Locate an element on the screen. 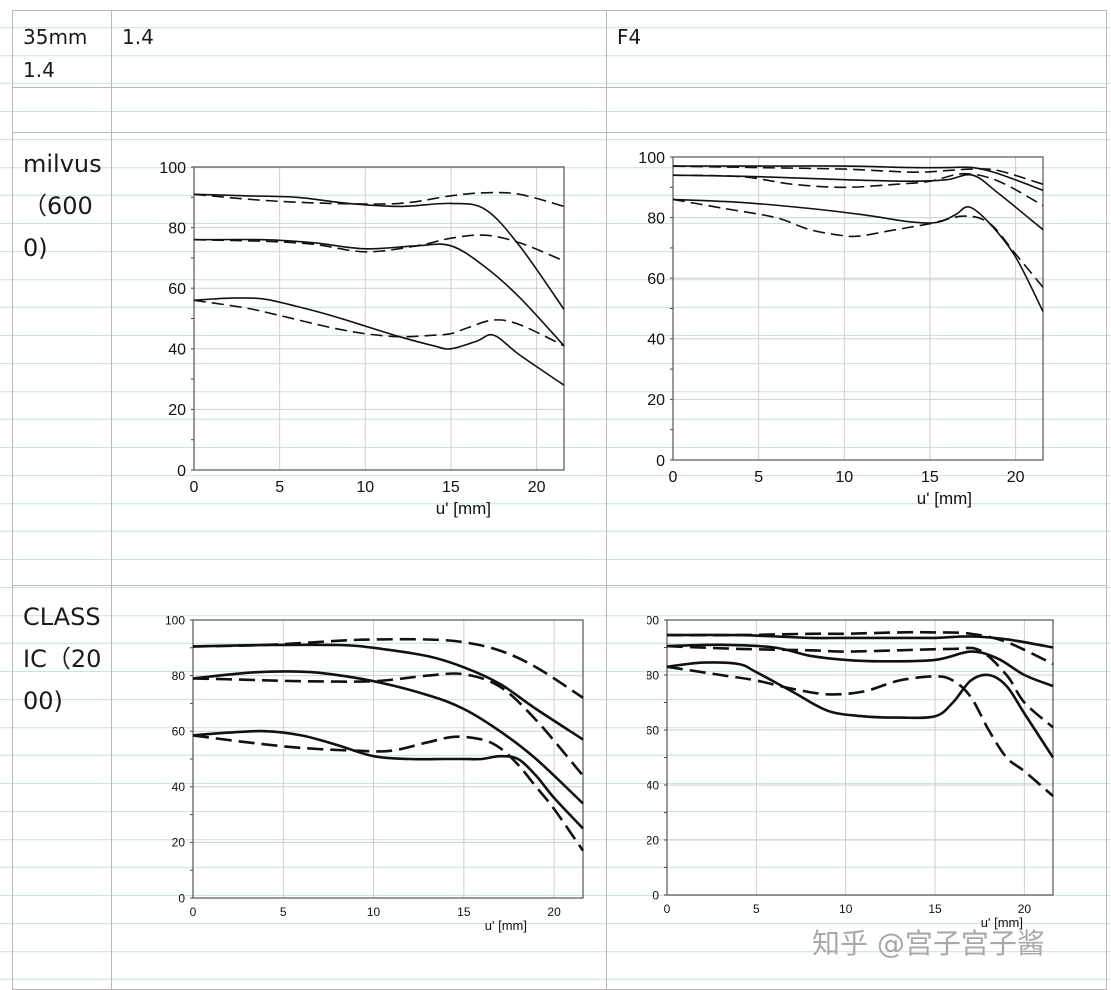 The width and height of the screenshot is (1111, 990). header-lens-cell: 35mm 1.4 is located at coordinates (62, 49).